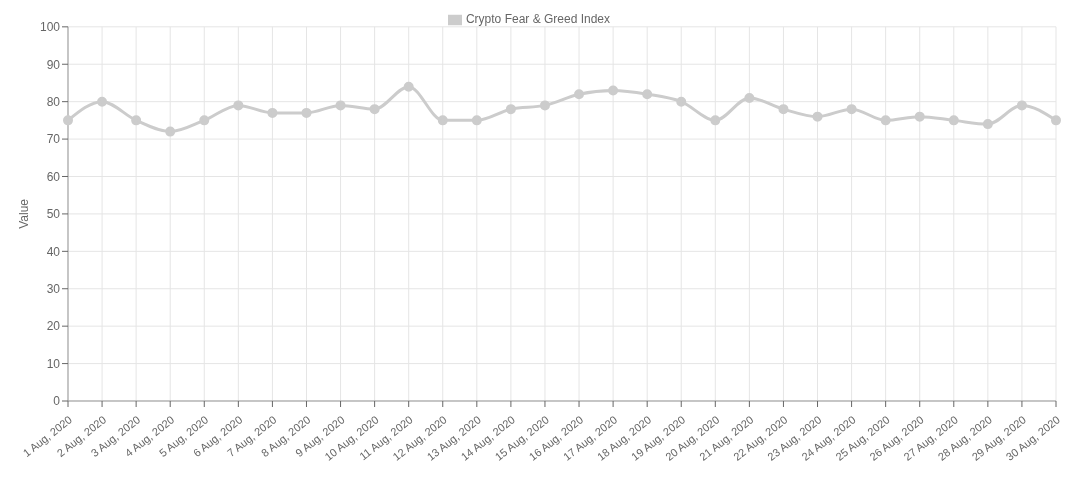 The width and height of the screenshot is (1080, 483). What do you see at coordinates (538, 19) in the screenshot?
I see `legend-label: Crypto Fear & Greed Index` at bounding box center [538, 19].